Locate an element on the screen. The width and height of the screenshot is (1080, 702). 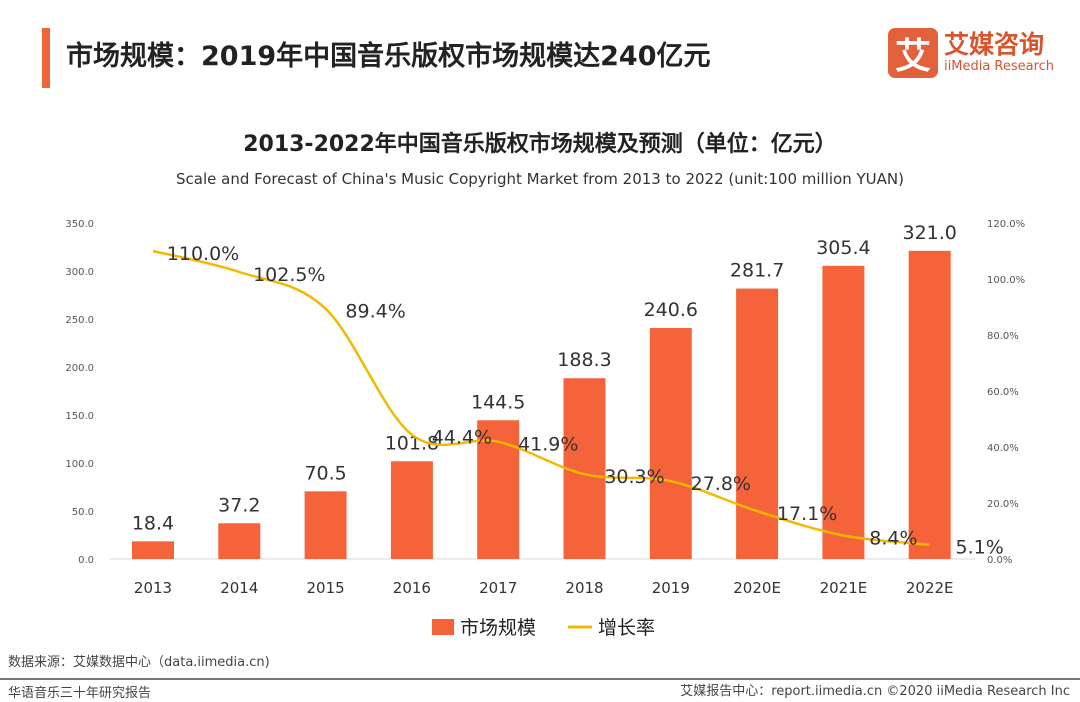
line-value-label: 27.8% is located at coordinates (721, 484).